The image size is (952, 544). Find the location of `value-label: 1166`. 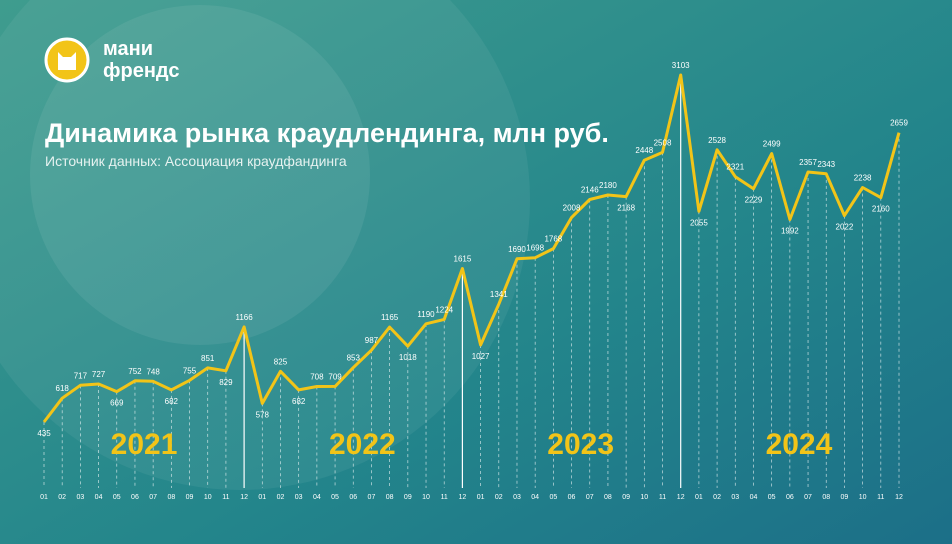

value-label: 1166 is located at coordinates (245, 317).